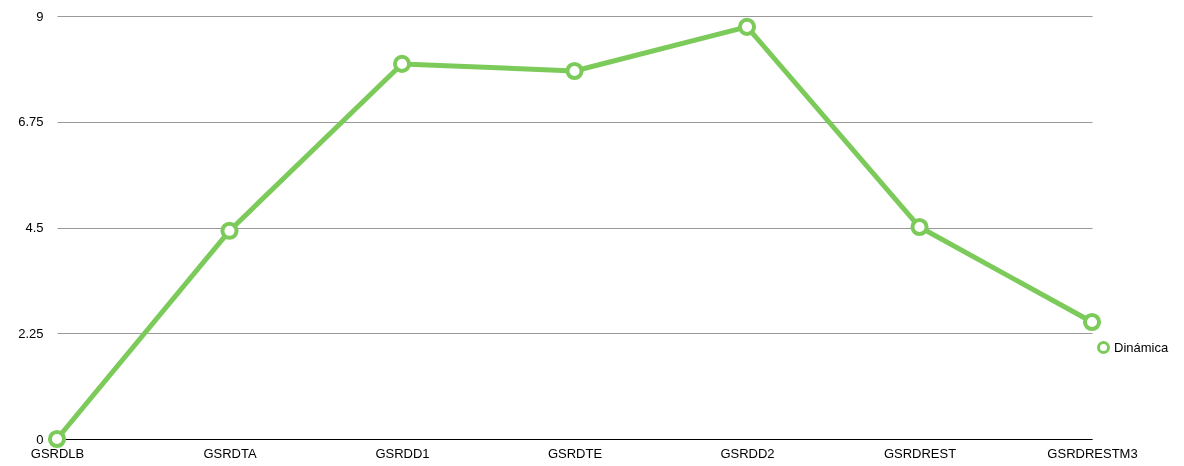 Image resolution: width=1184 pixels, height=466 pixels. Describe the element at coordinates (40, 439) in the screenshot. I see `y-tick-label: 0` at that location.